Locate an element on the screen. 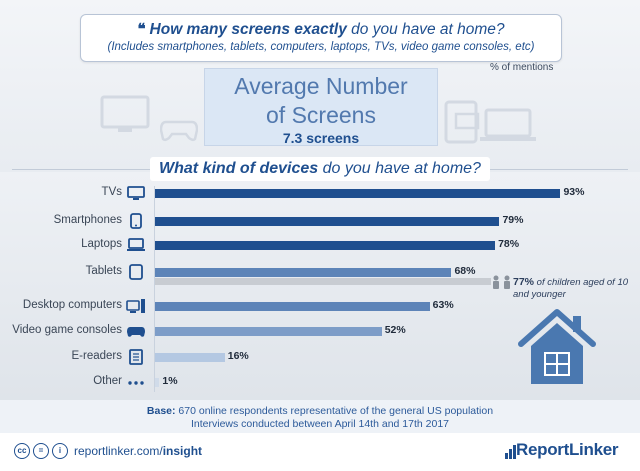 The height and width of the screenshot is (471, 640). category-label-other: Other is located at coordinates (107, 381).